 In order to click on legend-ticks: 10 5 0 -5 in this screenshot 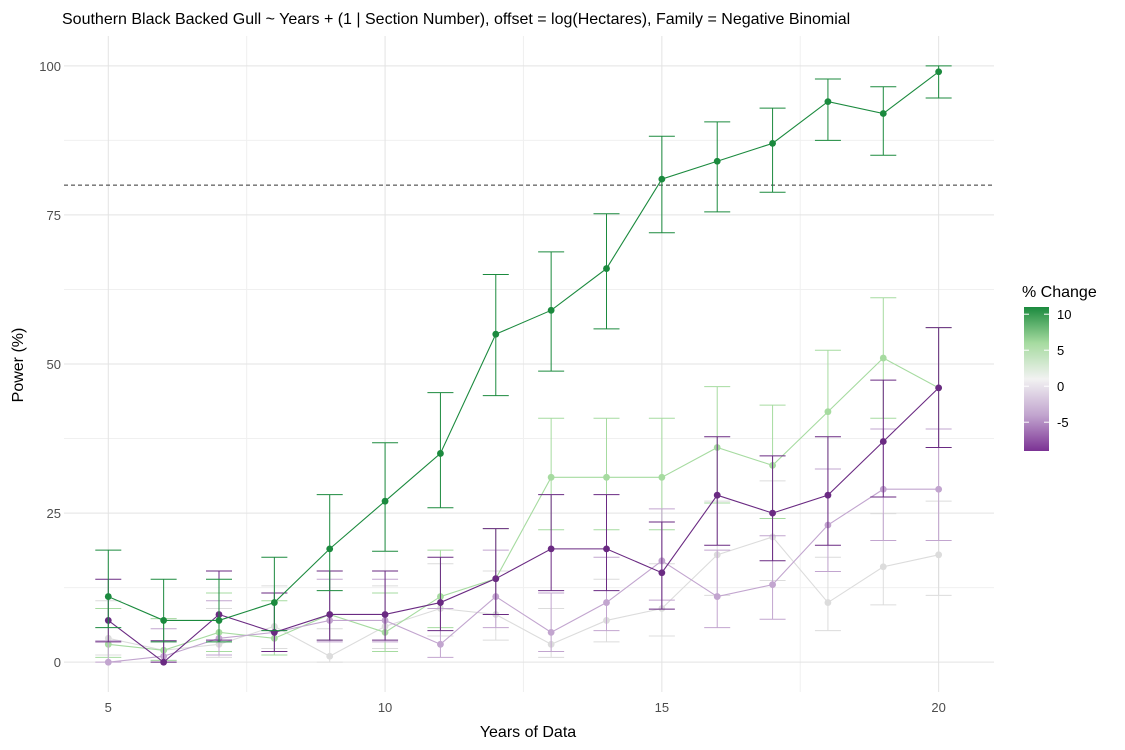, I will do `click(1047, 368)`.